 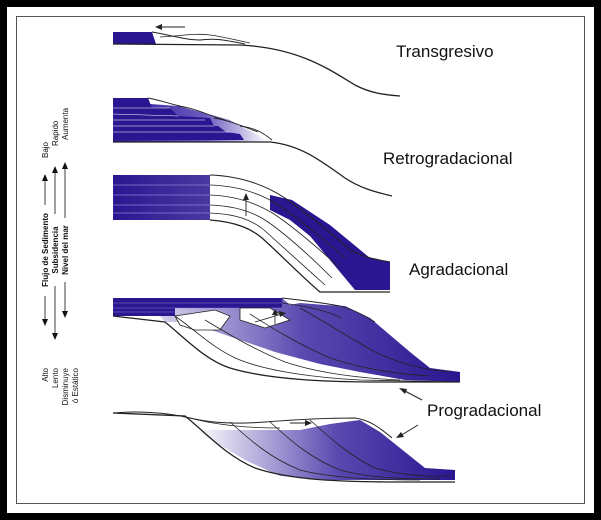 I want to click on legend-sediment-flow: Flujo de Sedimento, so click(x=45, y=250).